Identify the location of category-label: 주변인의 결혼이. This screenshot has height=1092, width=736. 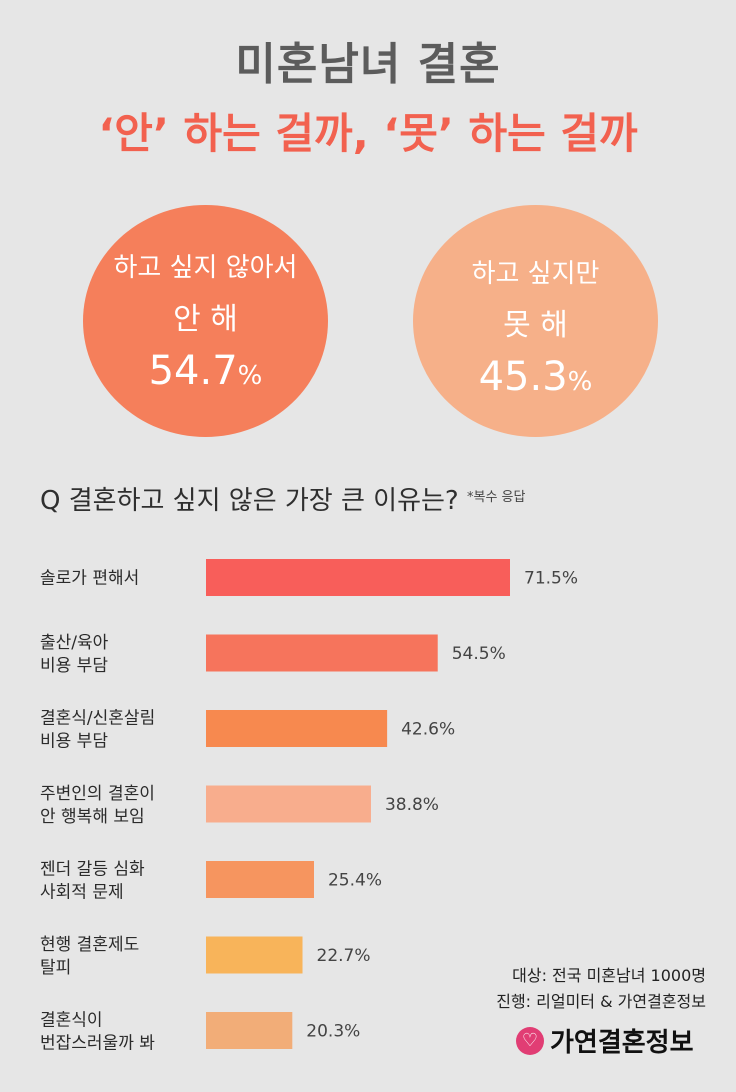
(97, 794).